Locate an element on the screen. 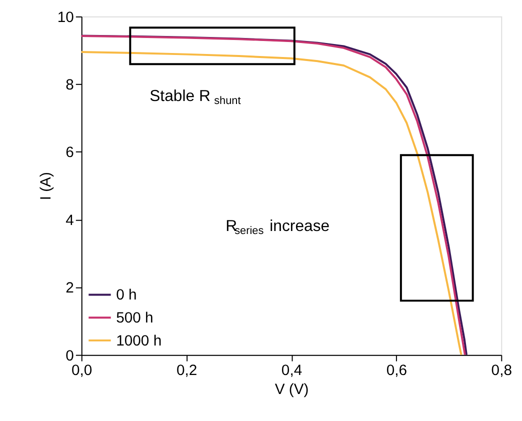 This screenshot has width=522, height=421. y-tick-label: 2 is located at coordinates (70, 288).